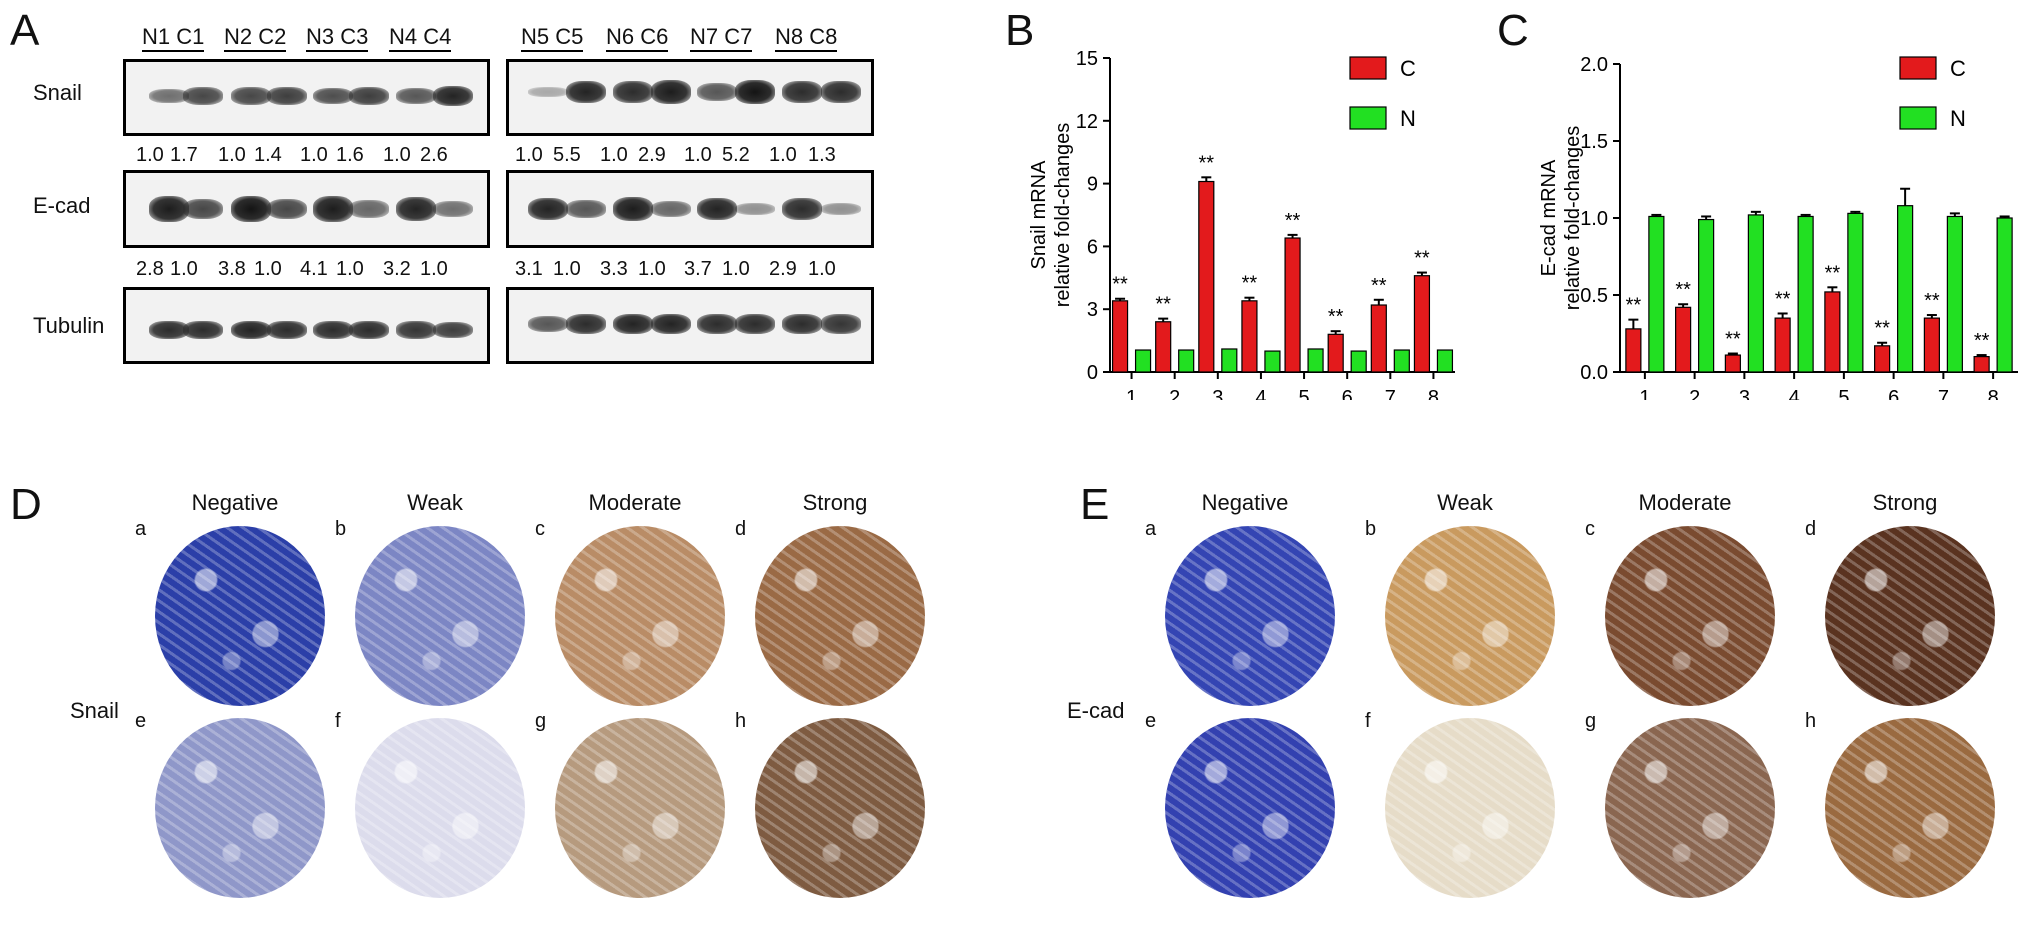  Describe the element at coordinates (1371, 529) in the screenshot. I see `ihc-ecad-sub-letter: b` at that location.